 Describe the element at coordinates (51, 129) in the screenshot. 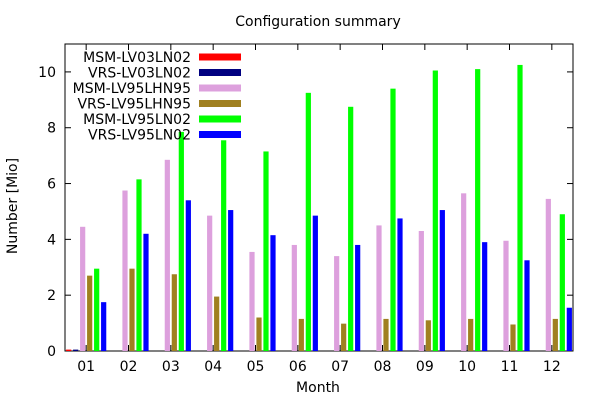

I see `y-tick-label: 8` at that location.